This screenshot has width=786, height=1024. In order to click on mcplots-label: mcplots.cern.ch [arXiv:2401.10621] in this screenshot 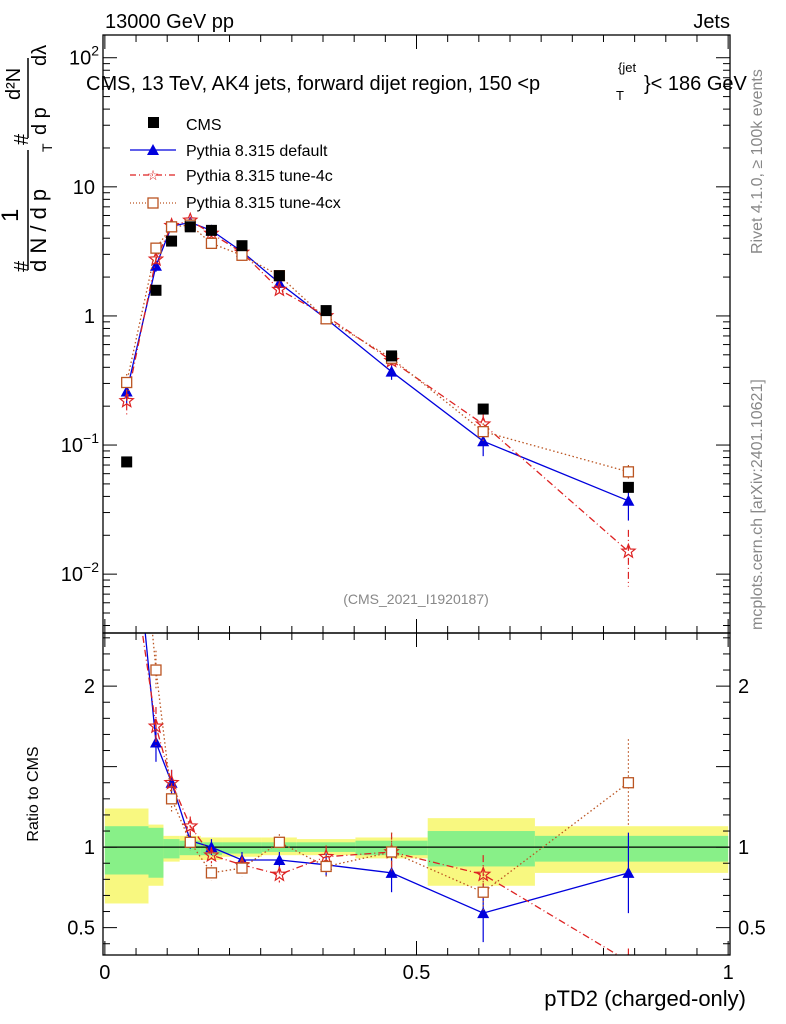, I will do `click(757, 504)`.